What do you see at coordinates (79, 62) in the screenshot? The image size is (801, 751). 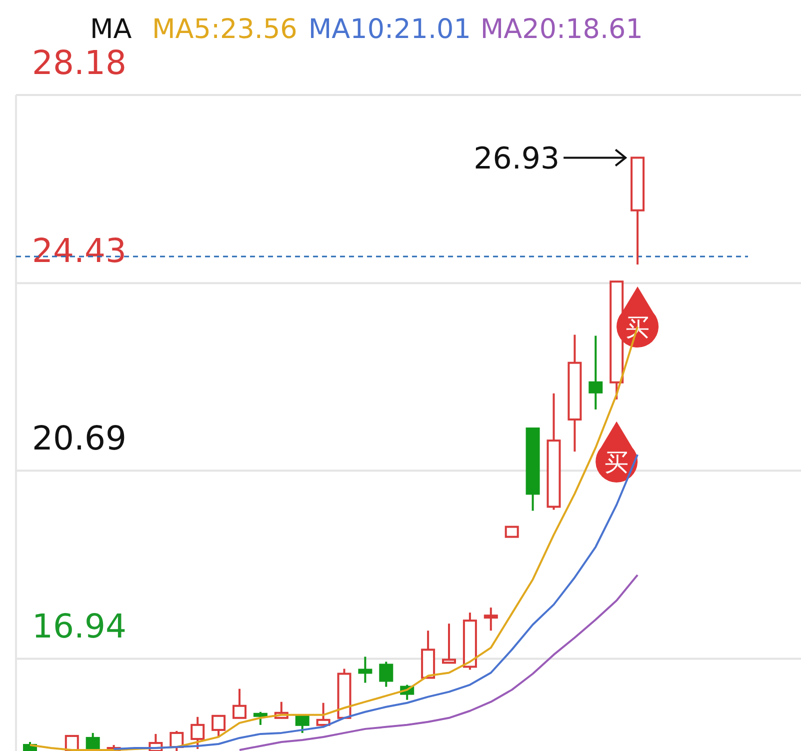 I see `y-tick-label: 28.18` at bounding box center [79, 62].